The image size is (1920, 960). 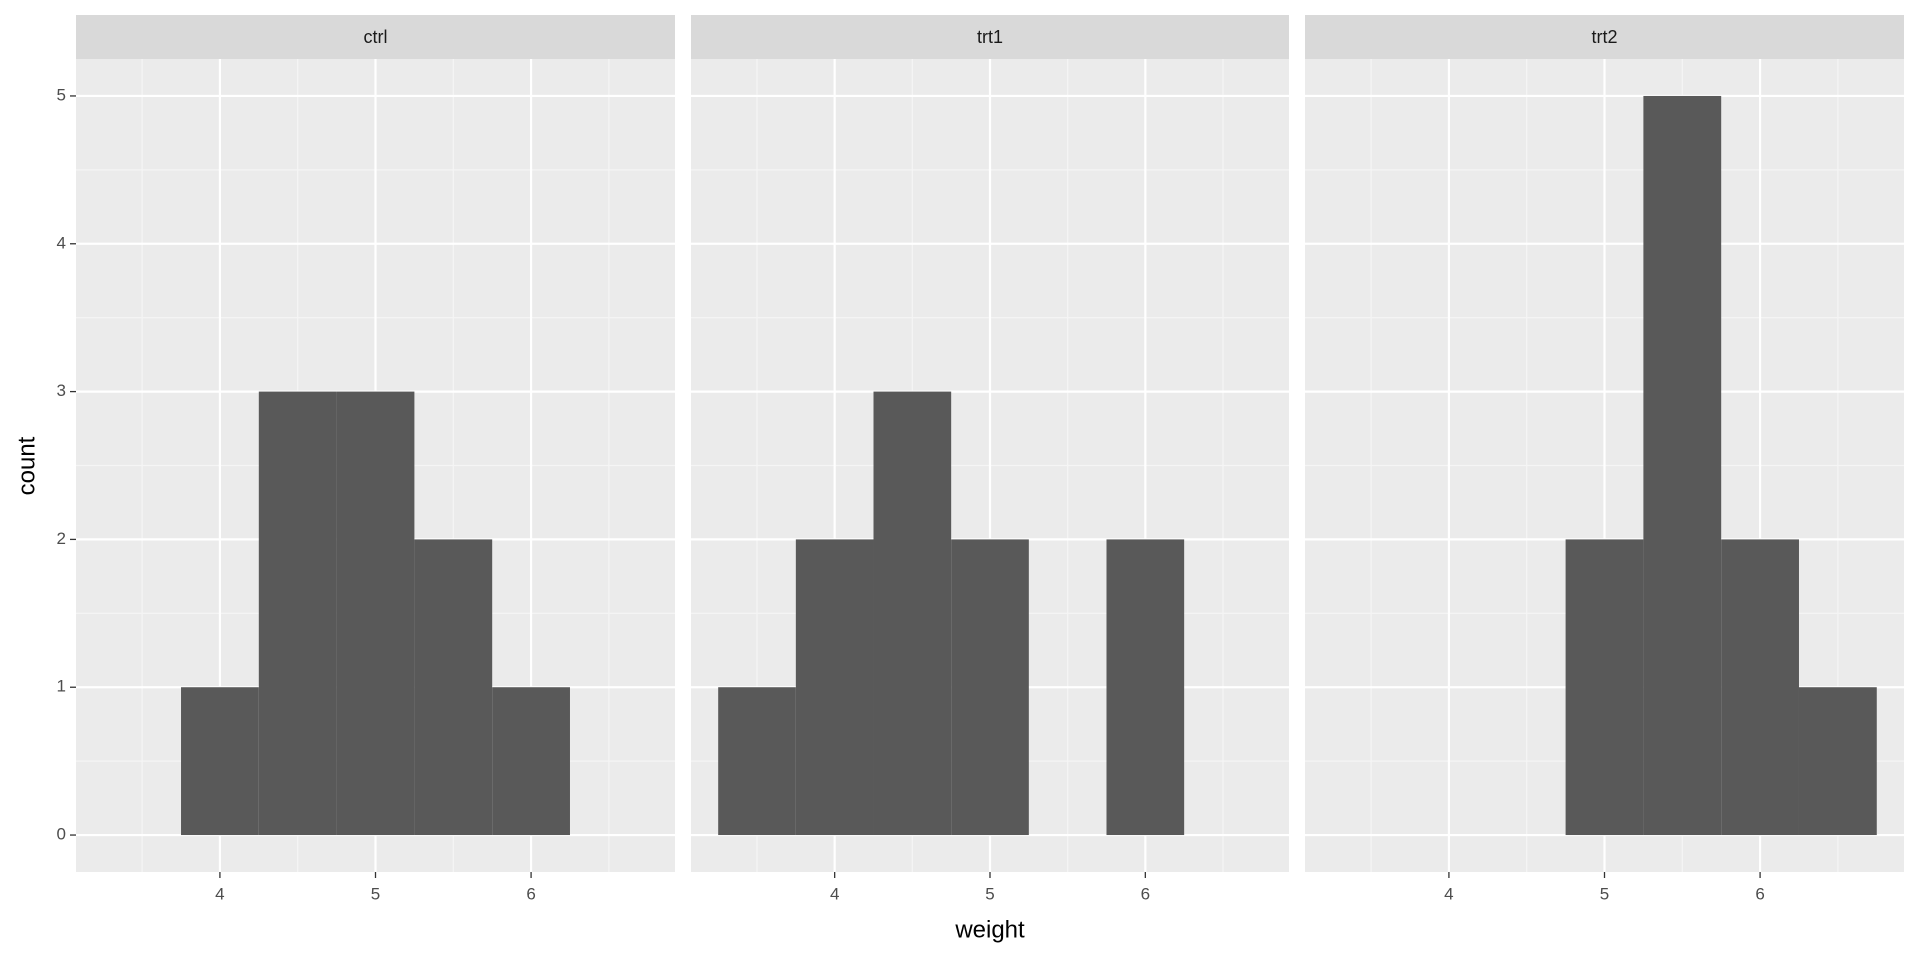 What do you see at coordinates (61, 538) in the screenshot?
I see `y-tick-label: 2` at bounding box center [61, 538].